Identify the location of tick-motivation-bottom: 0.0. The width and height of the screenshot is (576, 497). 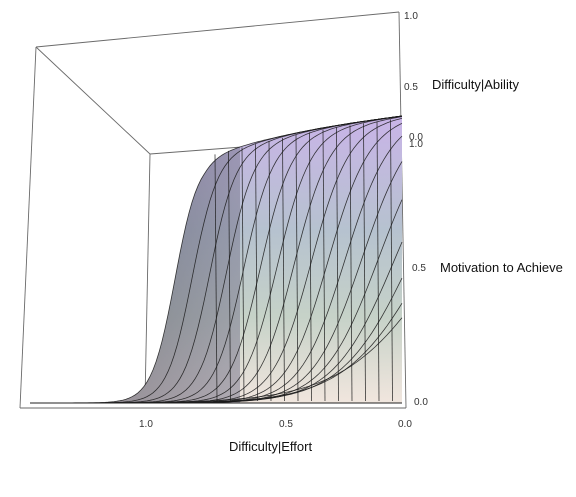
(421, 402).